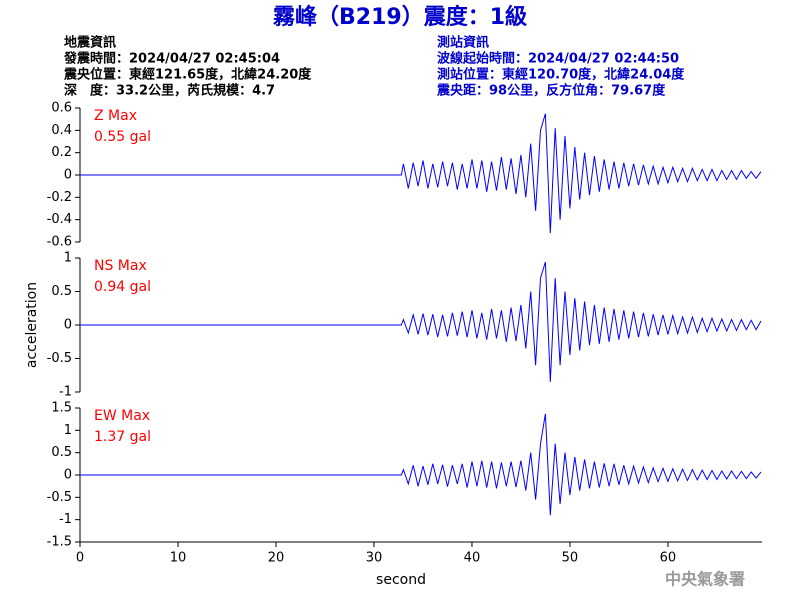  What do you see at coordinates (59, 542) in the screenshot?
I see `y-tick-label: -1.5` at bounding box center [59, 542].